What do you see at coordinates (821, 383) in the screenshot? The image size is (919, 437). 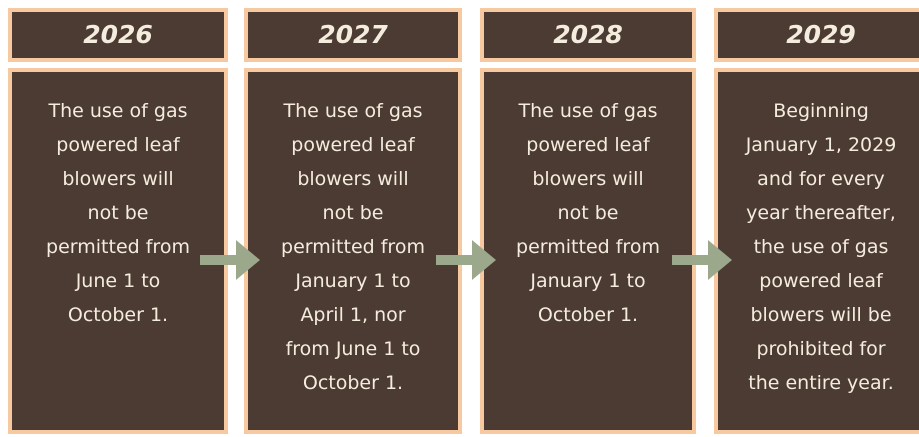 I see `description-line: the entire year.` at bounding box center [821, 383].